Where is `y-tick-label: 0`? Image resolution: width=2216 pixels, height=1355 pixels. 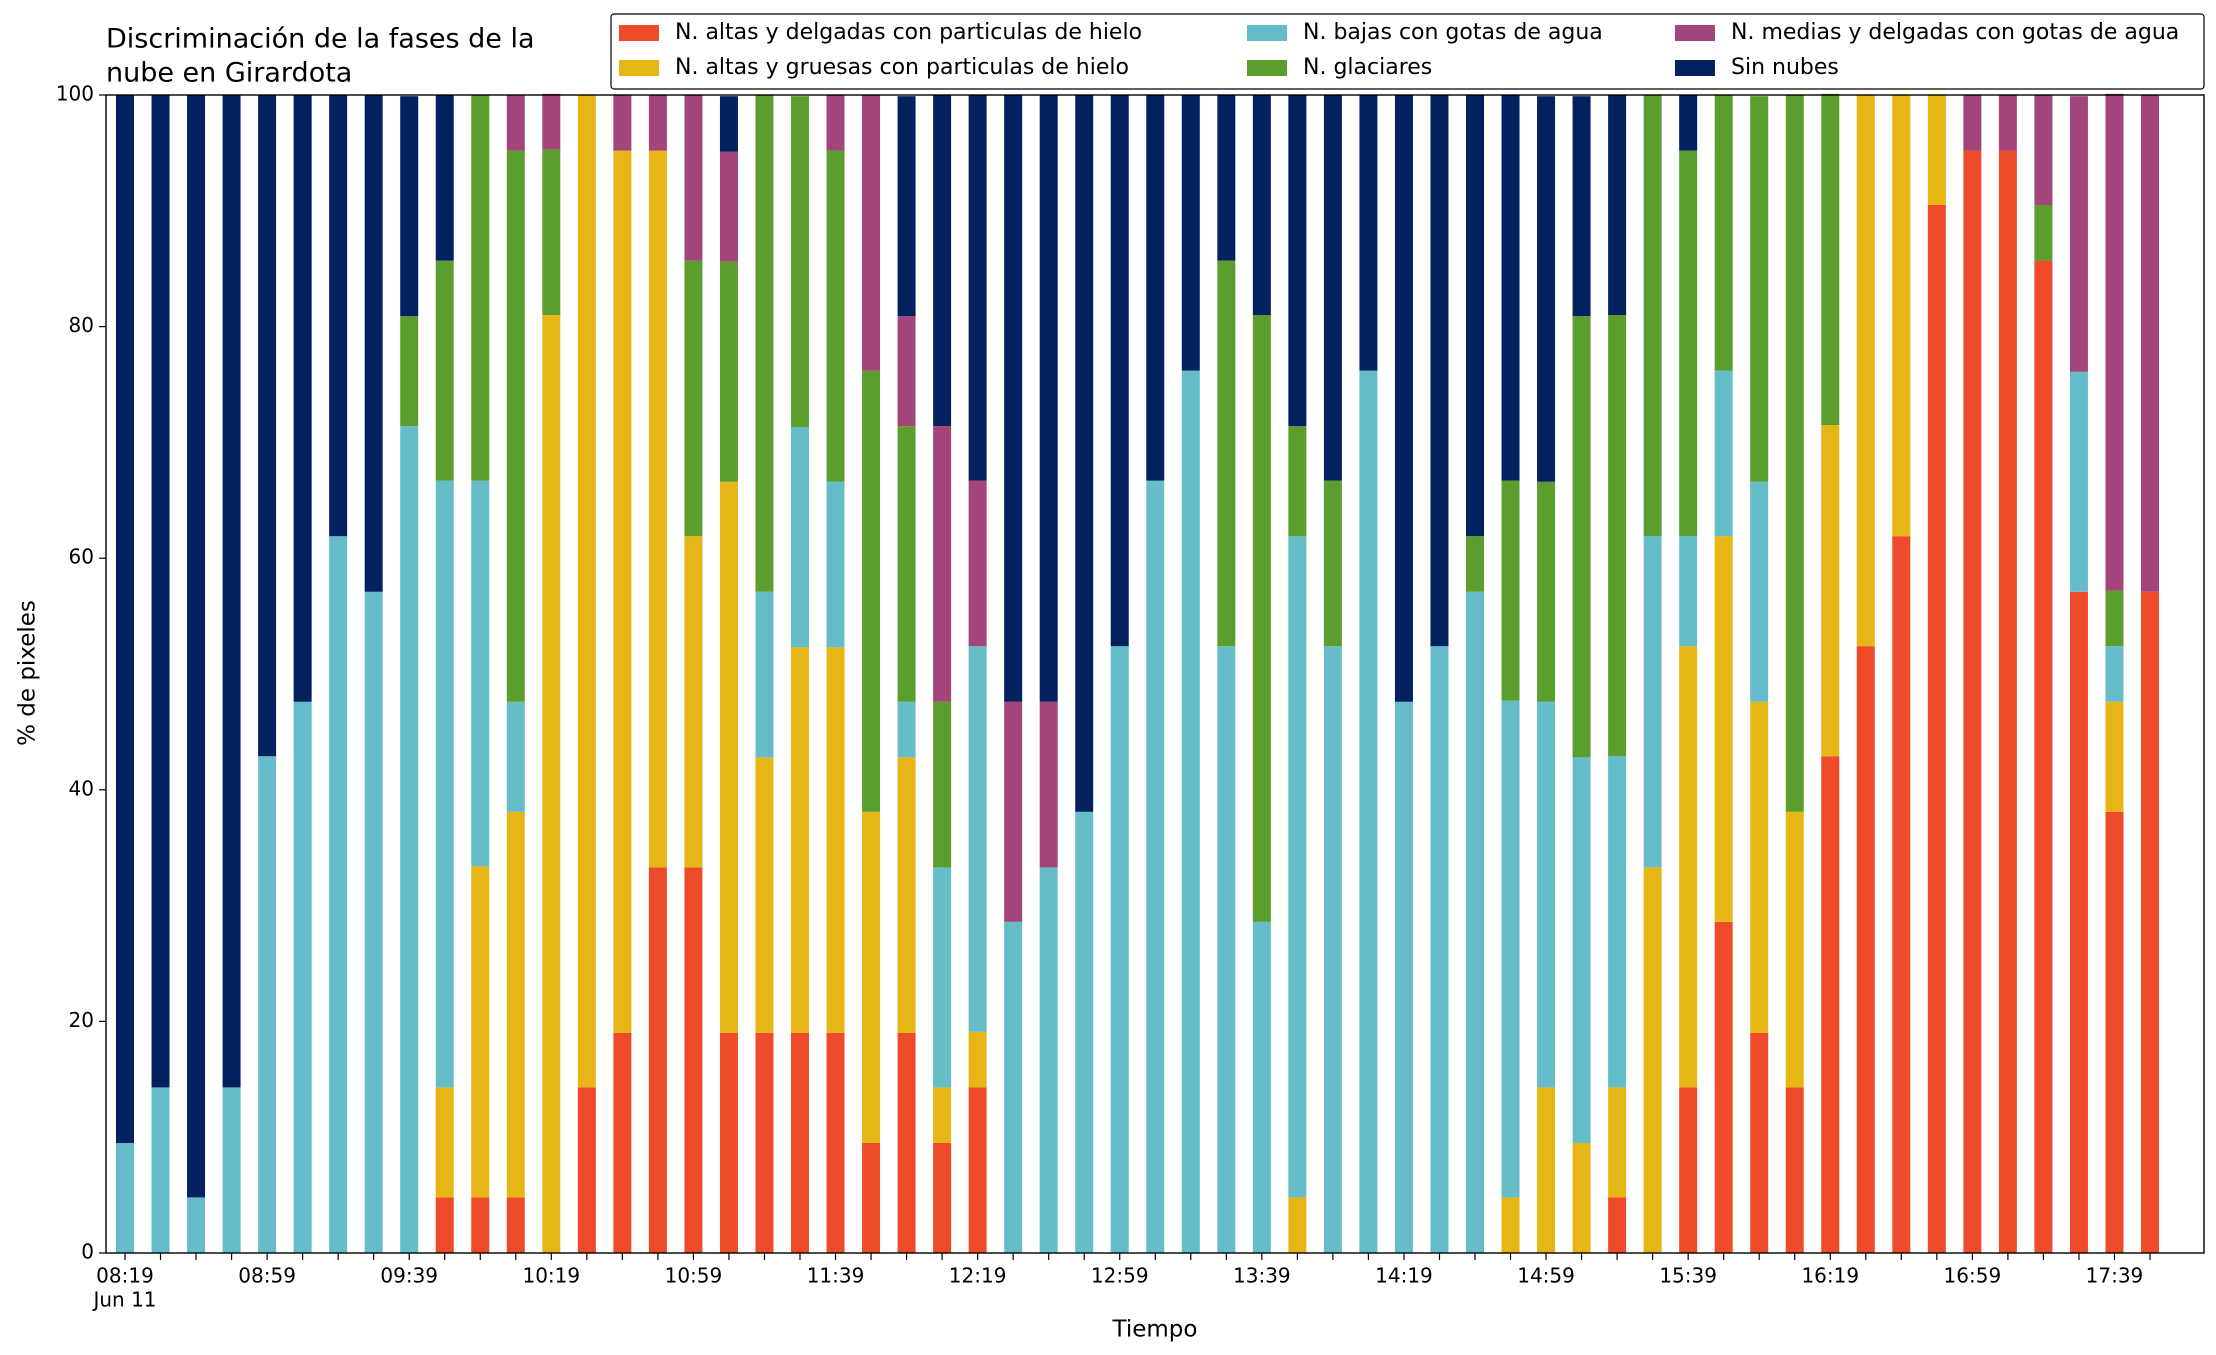
y-tick-label: 0 is located at coordinates (87, 1252).